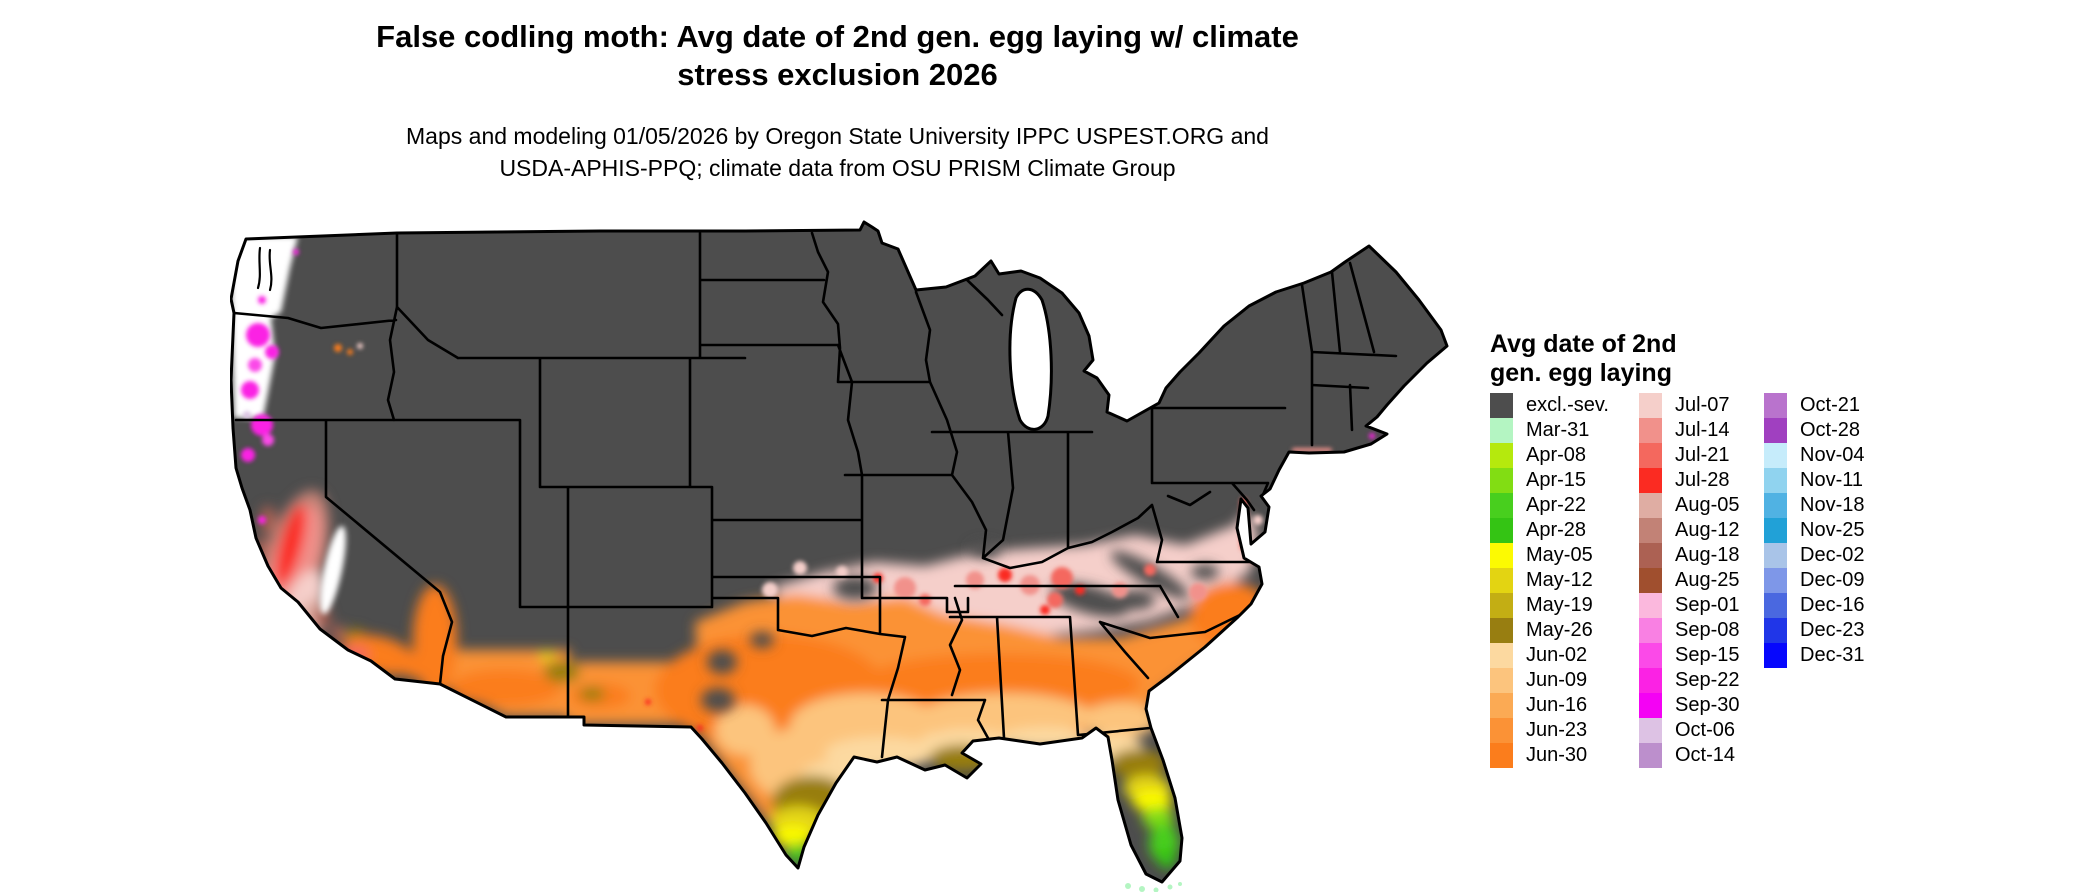  Describe the element at coordinates (1832, 455) in the screenshot. I see `legend-label: Nov-04` at that location.